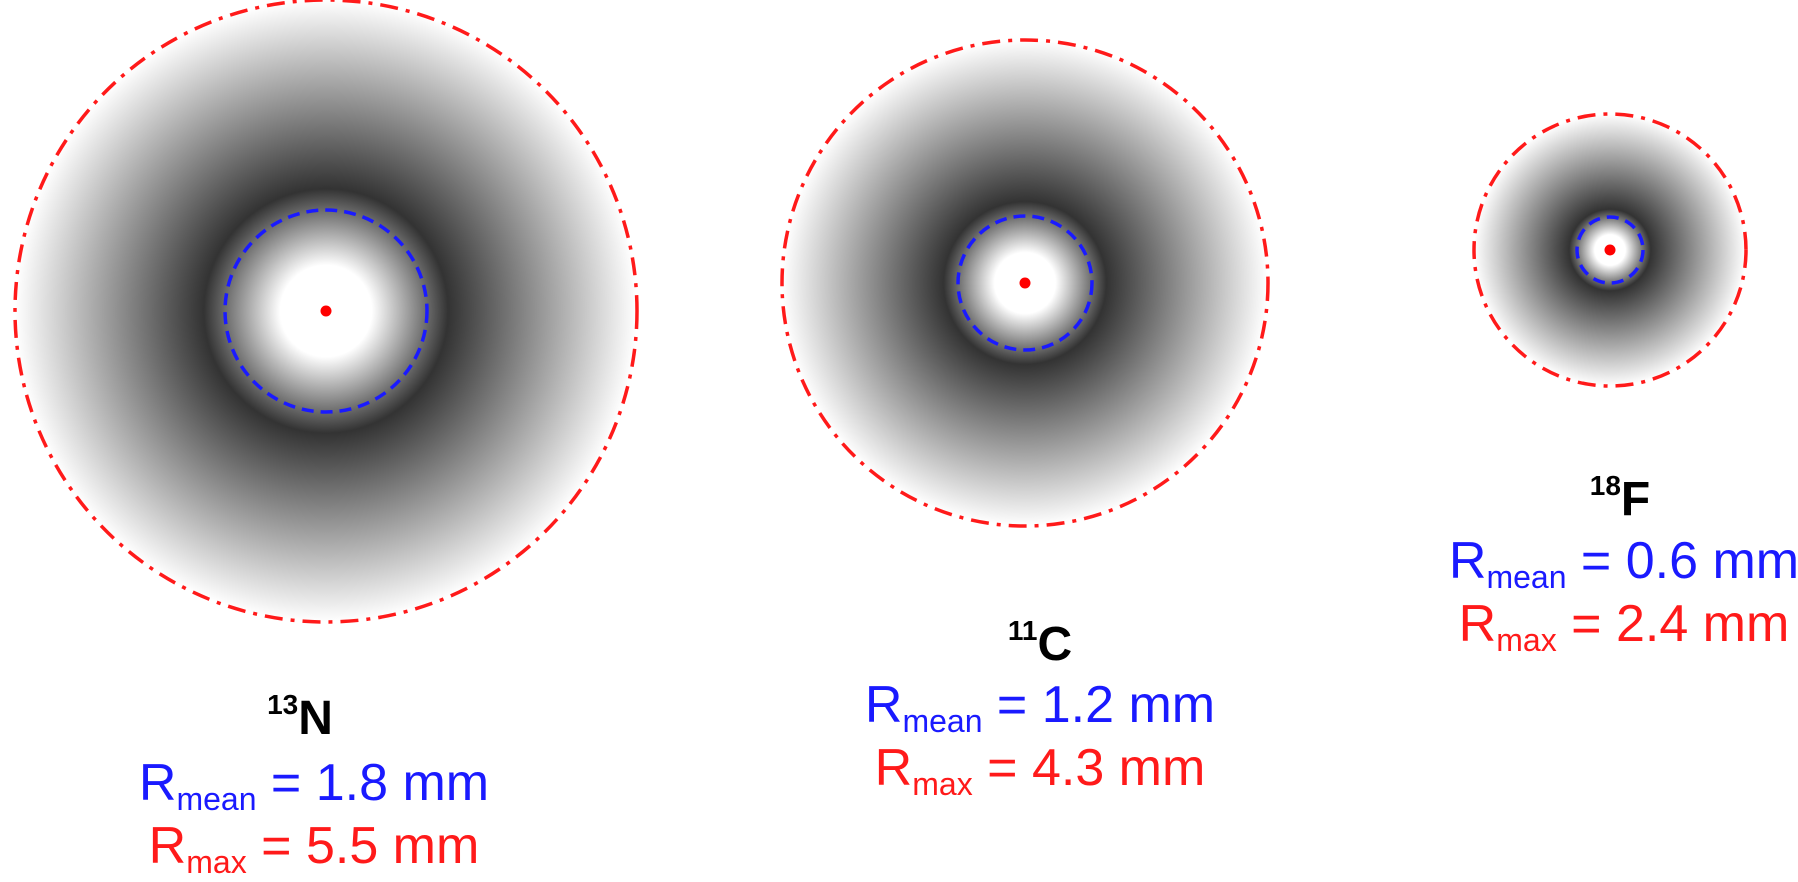 This screenshot has width=1798, height=882. What do you see at coordinates (1526, 640) in the screenshot?
I see `max-subscript-f18: max` at bounding box center [1526, 640].